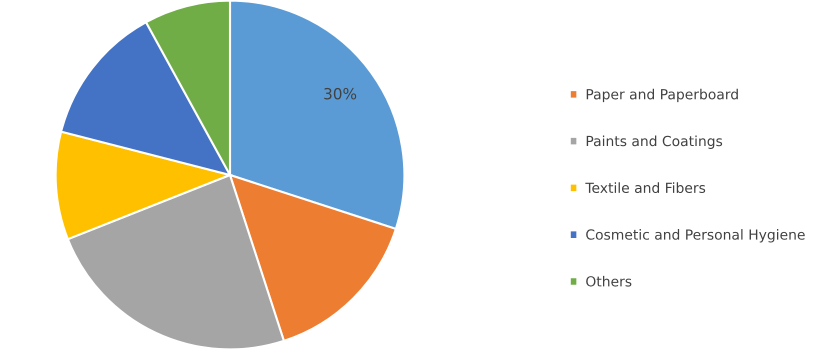 This screenshot has height=350, width=820. What do you see at coordinates (662, 95) in the screenshot?
I see `legend-label: Paper and Paperboard` at bounding box center [662, 95].